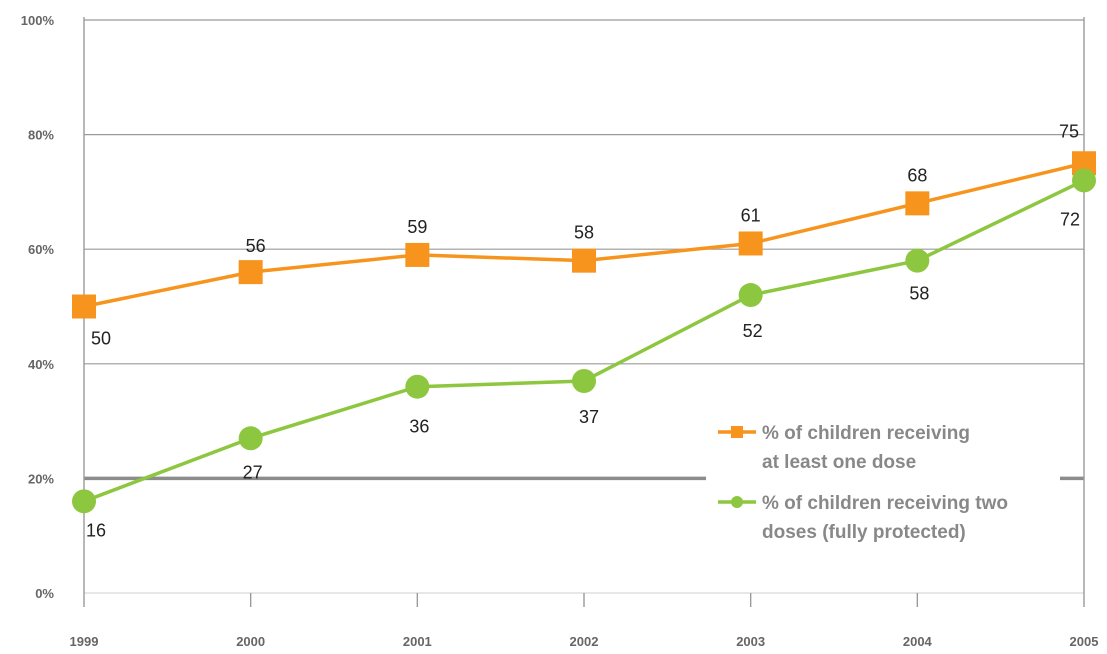 This screenshot has height=654, width=1107. I want to click on legend-label: % of children receiving two, so click(885, 503).